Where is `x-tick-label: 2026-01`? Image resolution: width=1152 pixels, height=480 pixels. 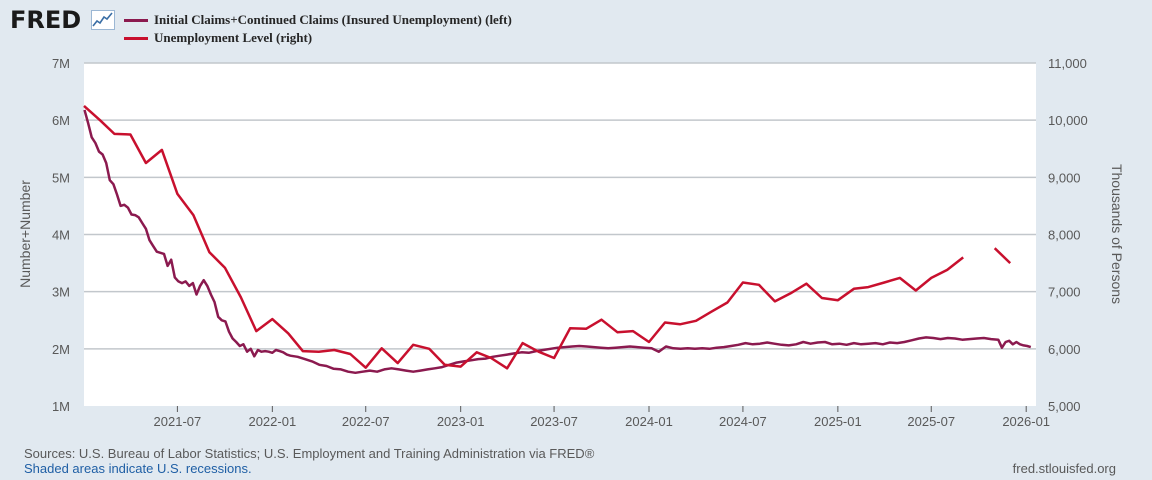 x-tick-label: 2026-01 is located at coordinates (1026, 421).